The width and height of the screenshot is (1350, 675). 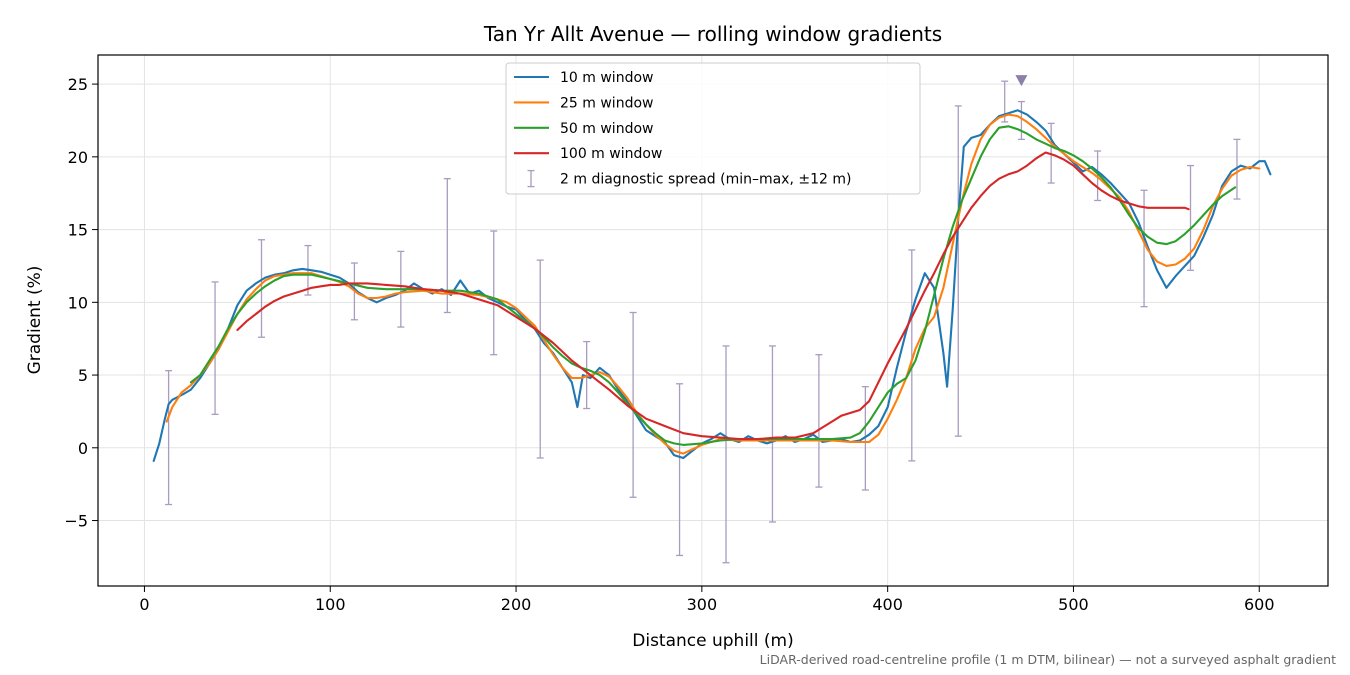 What do you see at coordinates (606, 78) in the screenshot?
I see `legend-label: 10 m window` at bounding box center [606, 78].